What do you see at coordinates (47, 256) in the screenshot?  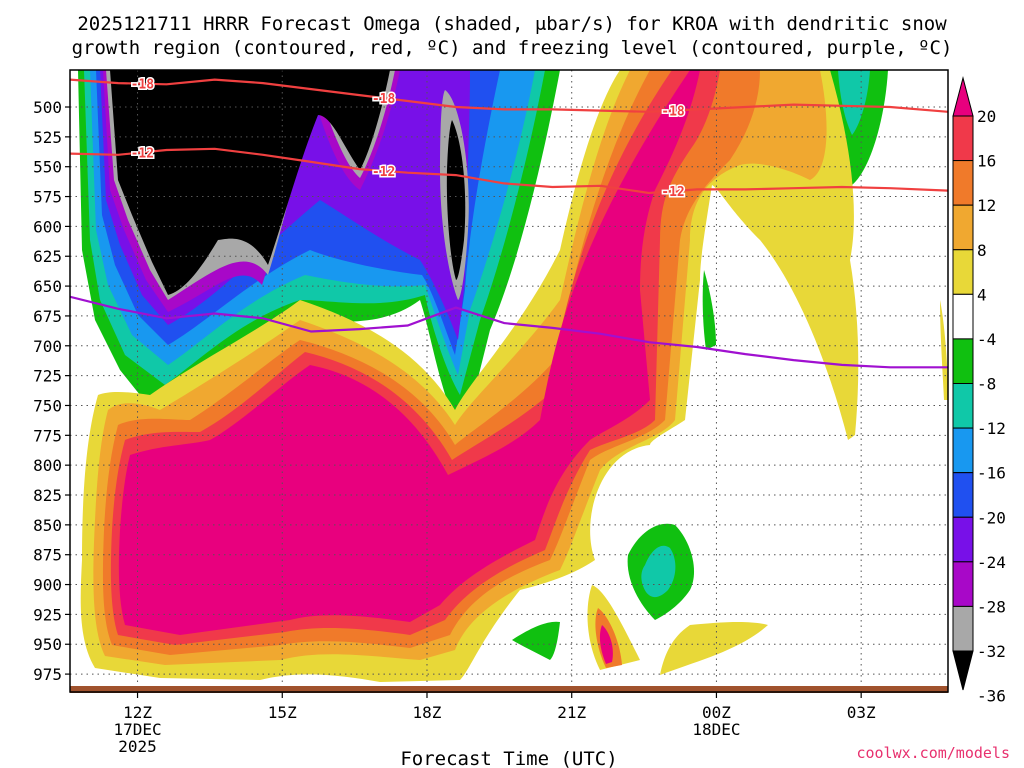 I see `y-tick-label: 625` at bounding box center [47, 256].